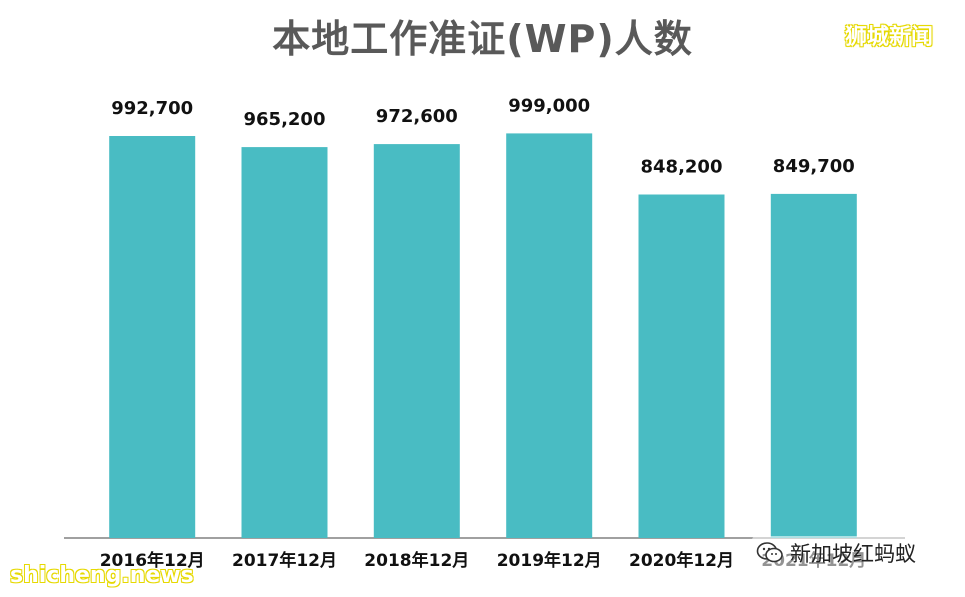 Image resolution: width=965 pixels, height=597 pixels. What do you see at coordinates (769, 552) in the screenshot?
I see `wechat-icon` at bounding box center [769, 552].